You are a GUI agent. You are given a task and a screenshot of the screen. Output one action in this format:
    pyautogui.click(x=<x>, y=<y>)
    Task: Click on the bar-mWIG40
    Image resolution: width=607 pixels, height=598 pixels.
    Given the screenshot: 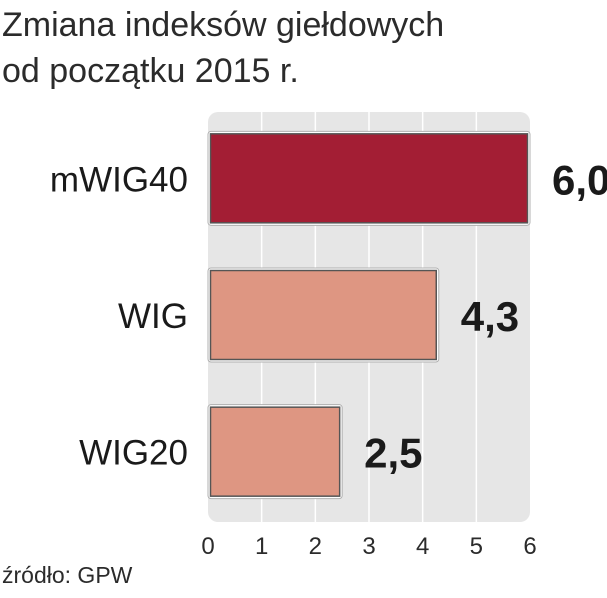 What is the action you would take?
    pyautogui.click(x=369, y=178)
    